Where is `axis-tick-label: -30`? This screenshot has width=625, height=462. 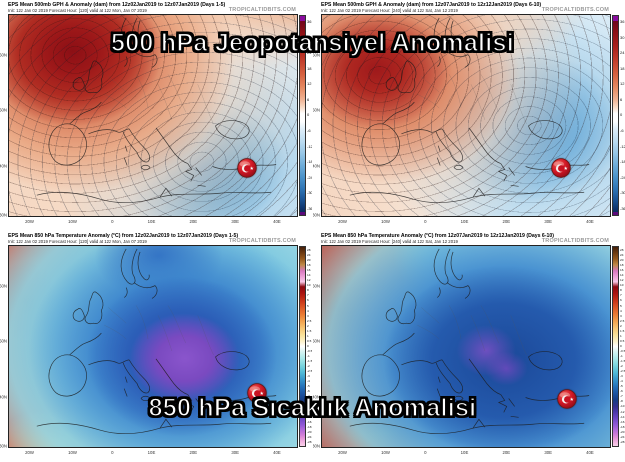
axis-tick-label: -30 is located at coordinates (622, 193).